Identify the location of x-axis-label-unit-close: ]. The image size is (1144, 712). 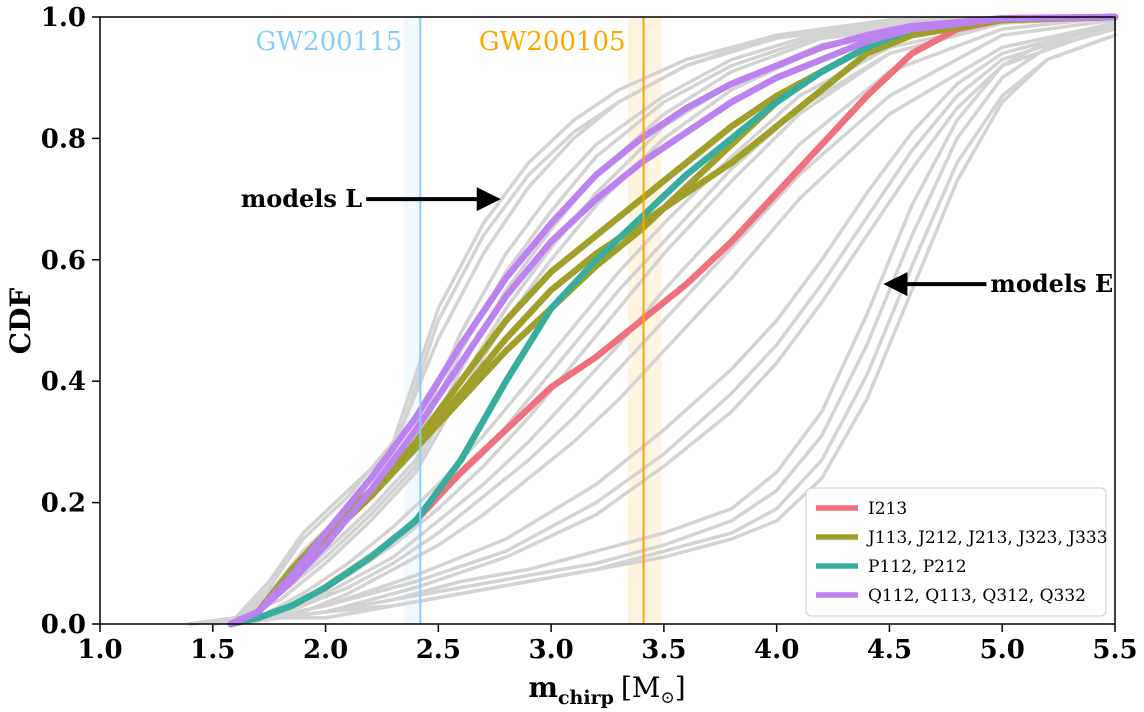
(680, 687).